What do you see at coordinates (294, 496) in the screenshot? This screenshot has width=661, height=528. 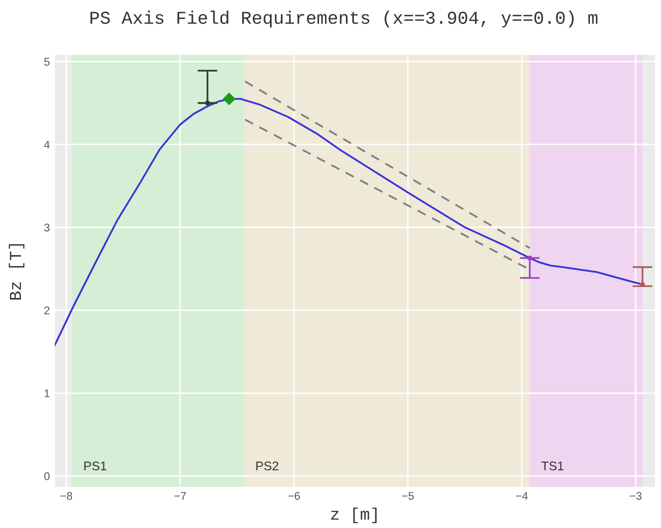 I see `x-tick-label: −6` at bounding box center [294, 496].